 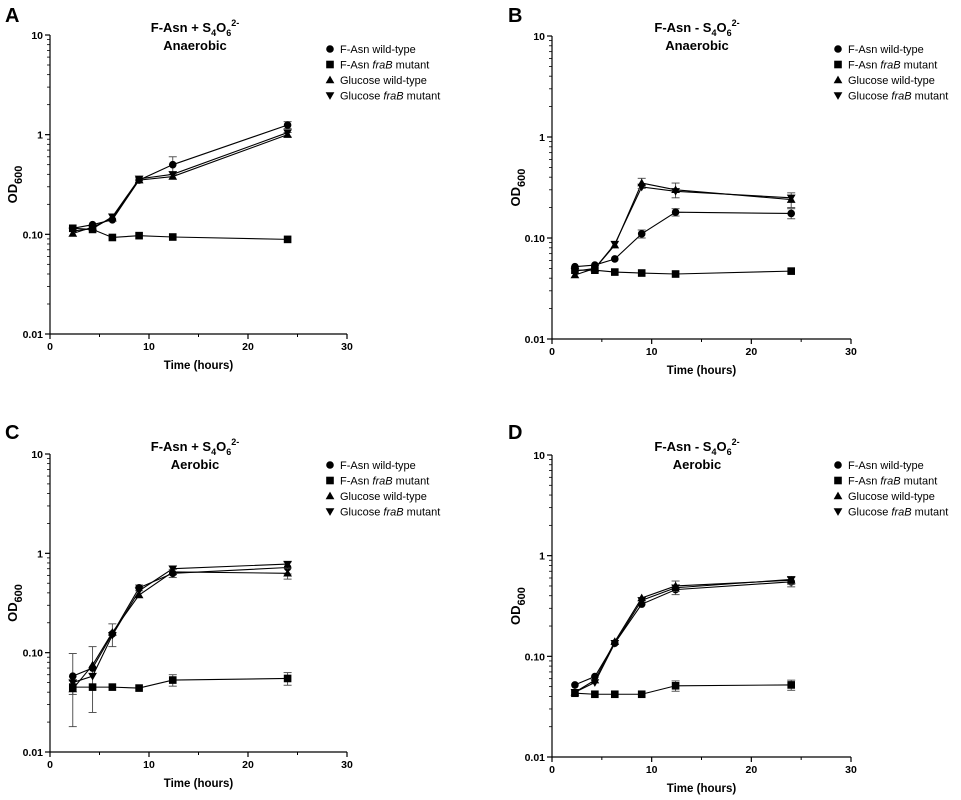 I want to click on legend-marker-triangle-down, so click(x=330, y=512).